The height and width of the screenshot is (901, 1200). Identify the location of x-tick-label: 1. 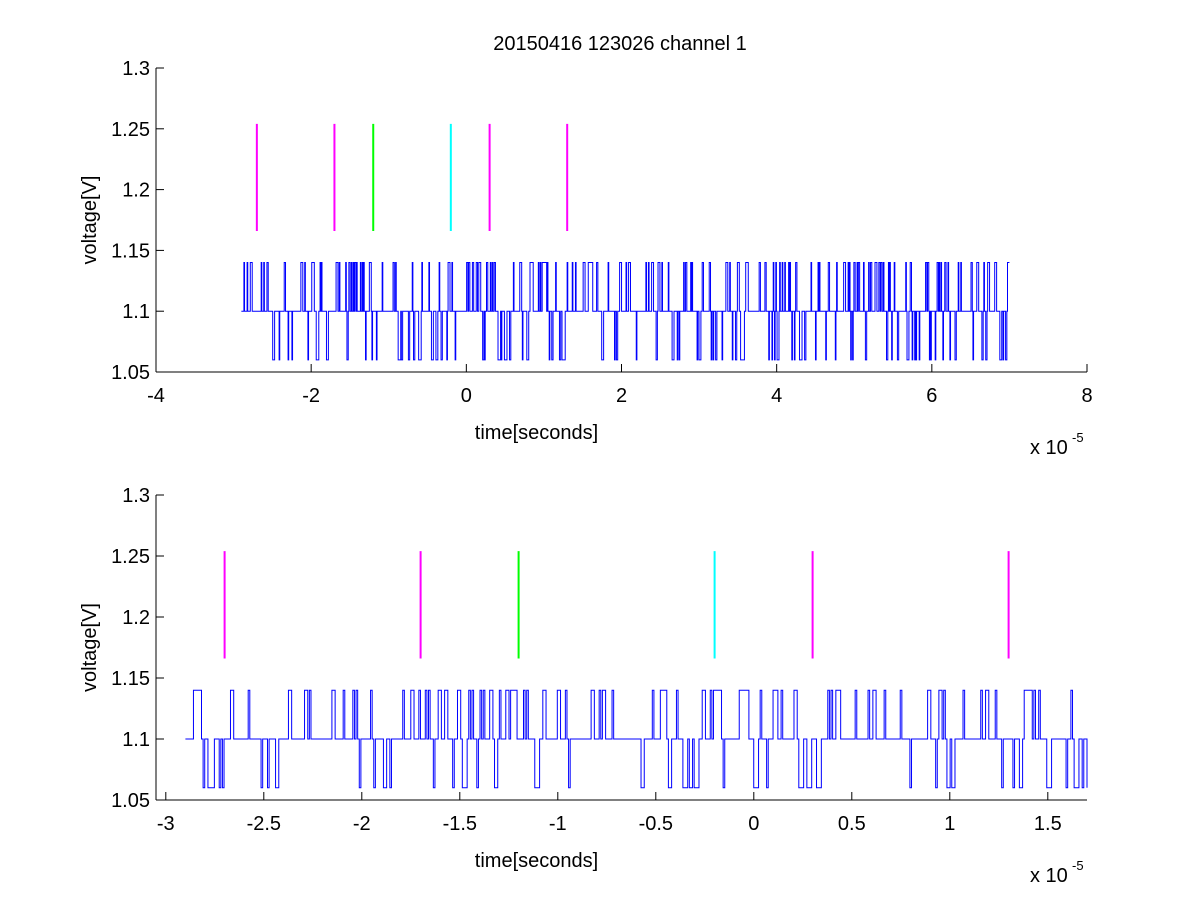
(949, 824).